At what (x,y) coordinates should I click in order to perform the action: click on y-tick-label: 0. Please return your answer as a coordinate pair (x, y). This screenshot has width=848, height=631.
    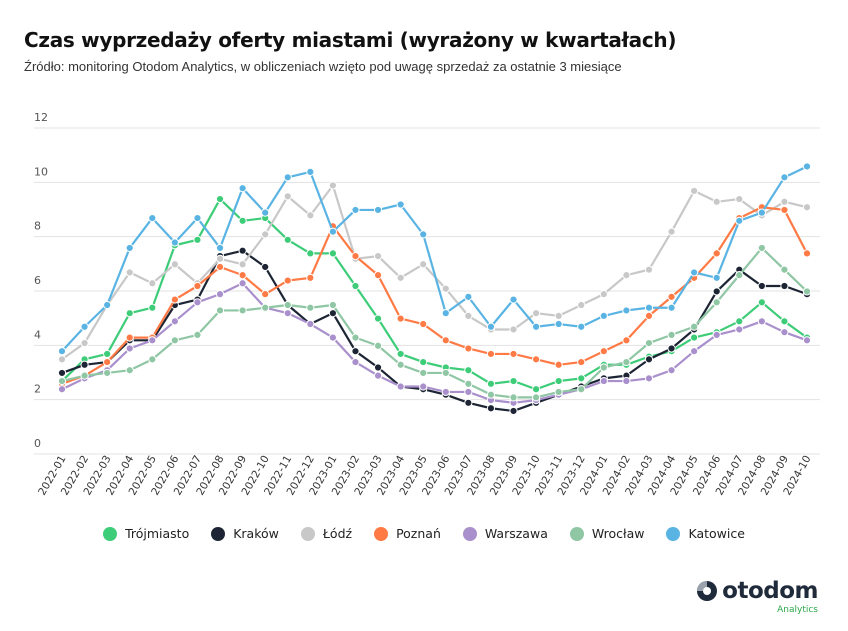
    Looking at the image, I should click on (37, 443).